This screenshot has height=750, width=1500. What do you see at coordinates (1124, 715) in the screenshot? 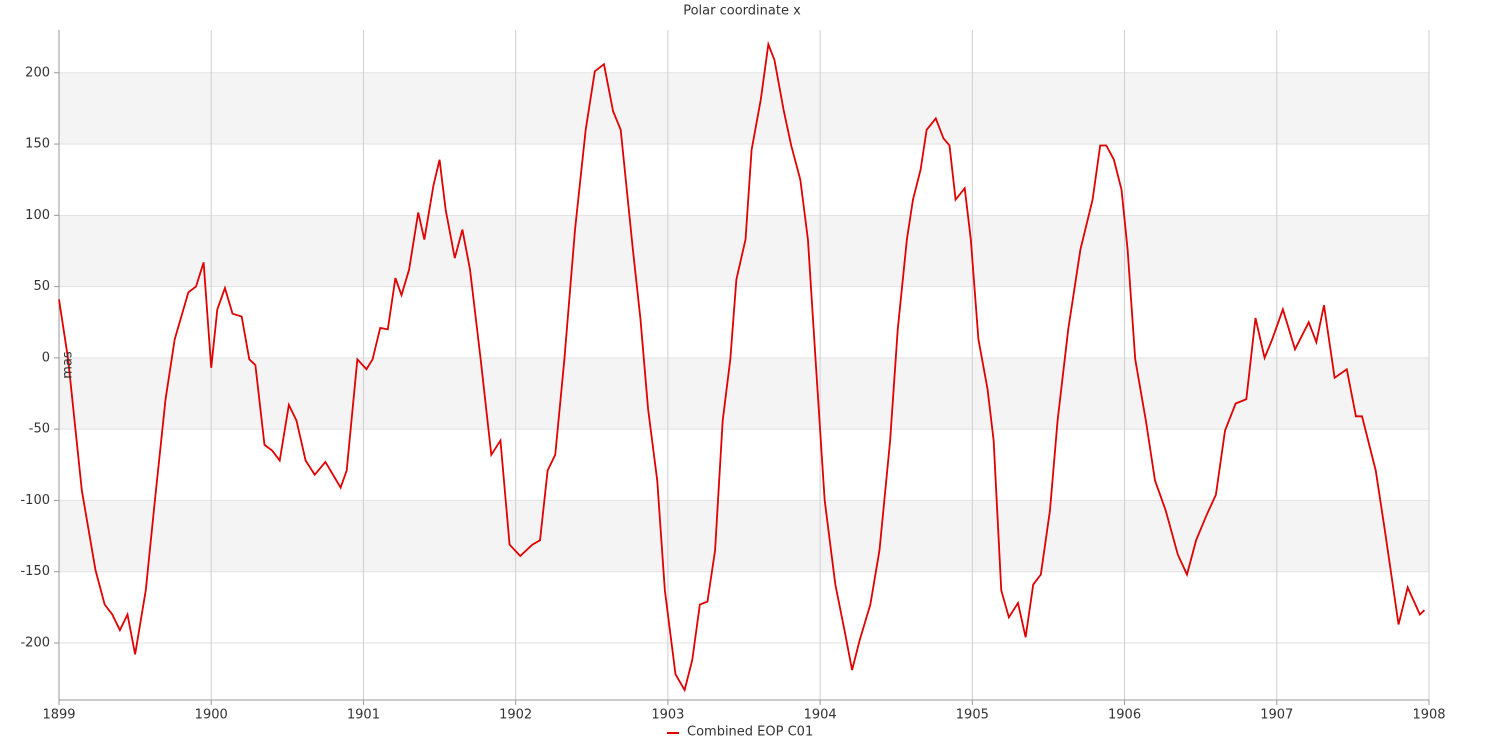
I see `x-tick-label: 1906` at bounding box center [1124, 715].